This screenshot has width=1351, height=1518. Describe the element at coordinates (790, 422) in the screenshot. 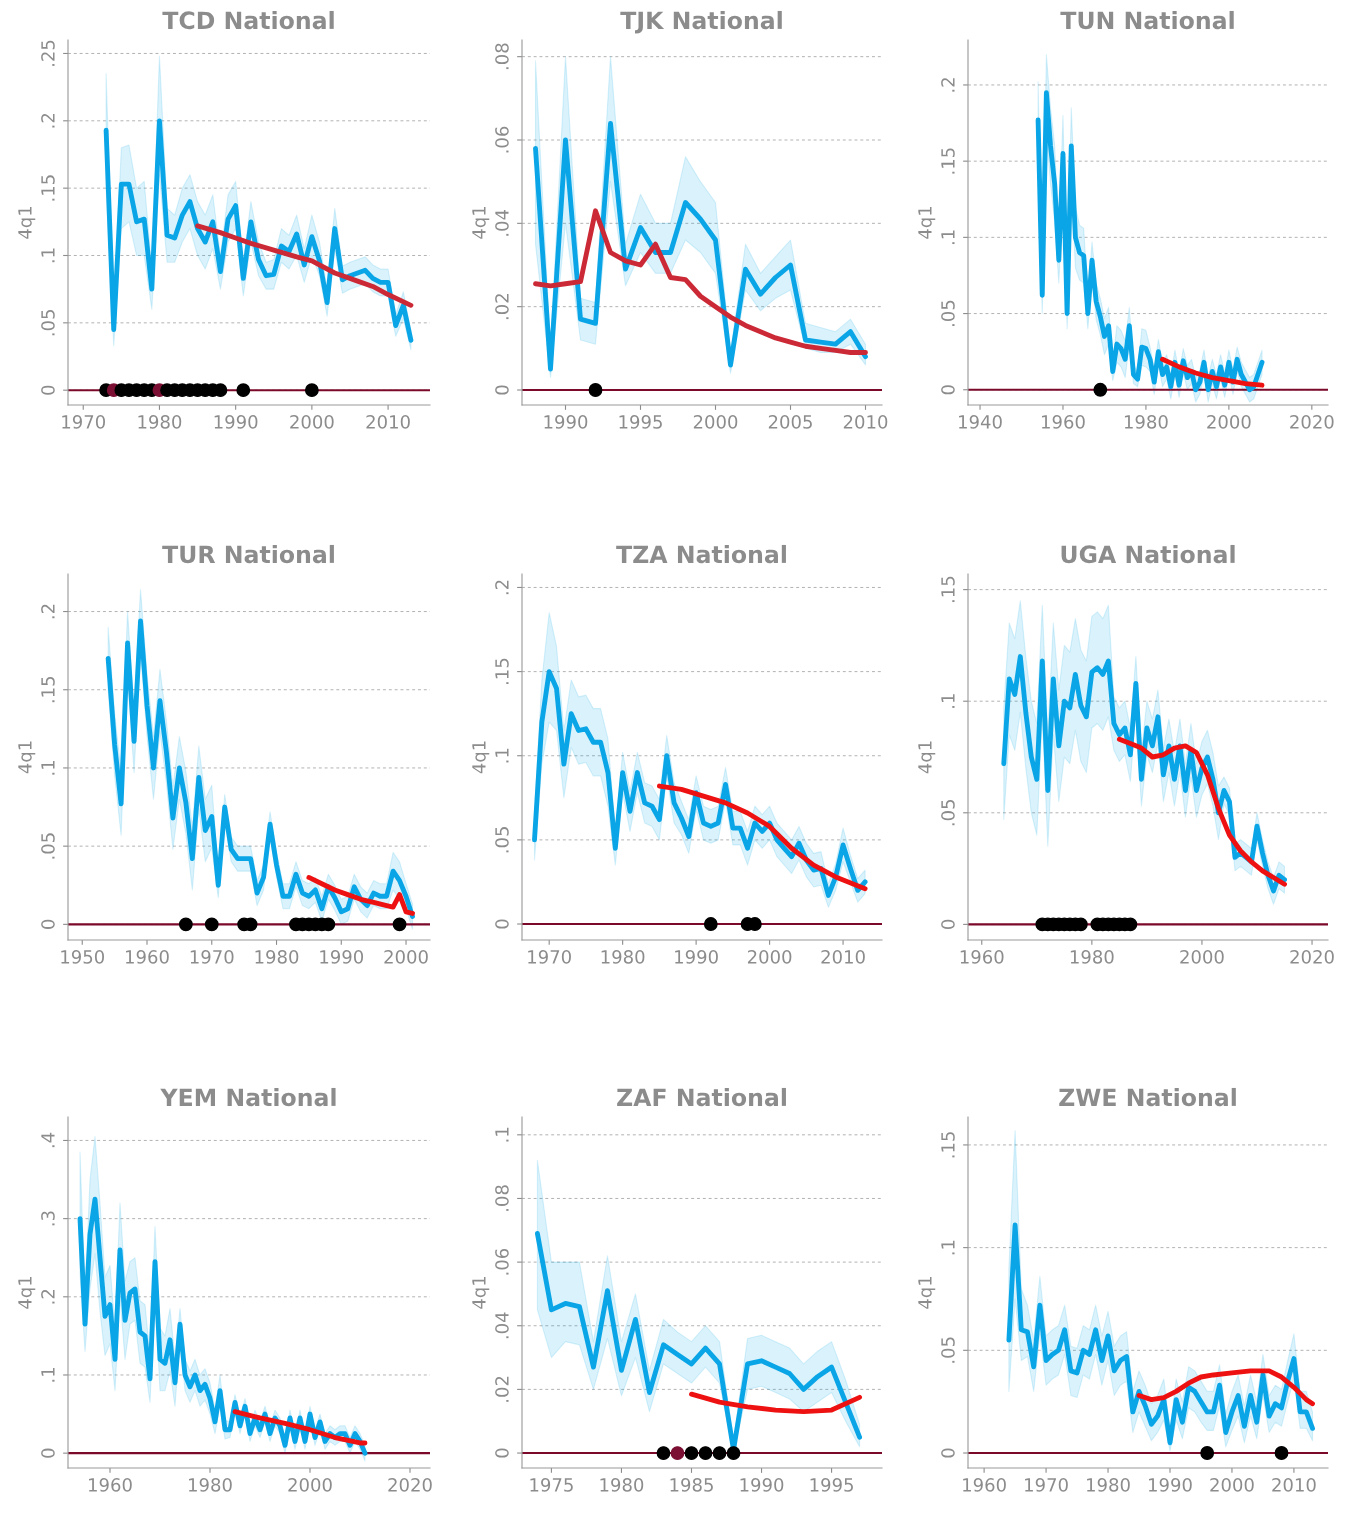

I see `x-tick-label: 2005` at that location.